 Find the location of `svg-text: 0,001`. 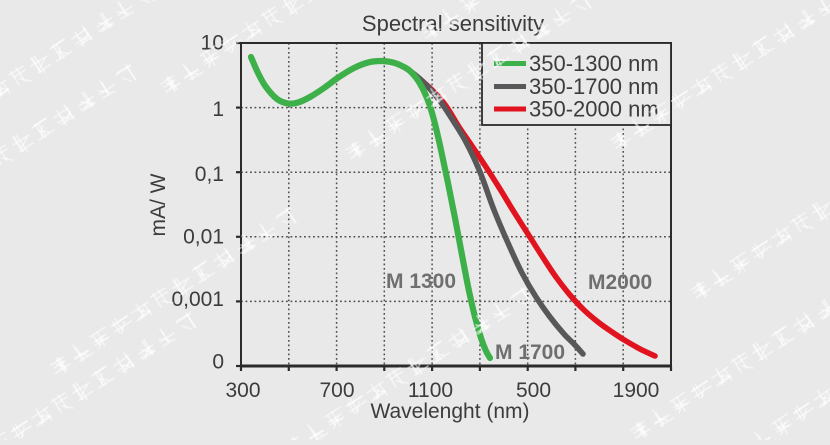

svg-text: 0,001 is located at coordinates (197, 299).